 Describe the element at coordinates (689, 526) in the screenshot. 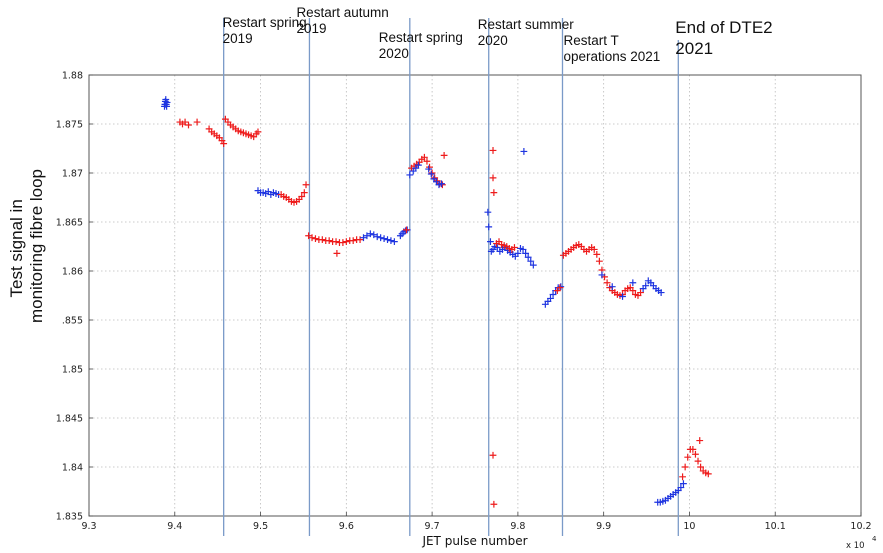

I see `x-tick-label: 10` at that location.